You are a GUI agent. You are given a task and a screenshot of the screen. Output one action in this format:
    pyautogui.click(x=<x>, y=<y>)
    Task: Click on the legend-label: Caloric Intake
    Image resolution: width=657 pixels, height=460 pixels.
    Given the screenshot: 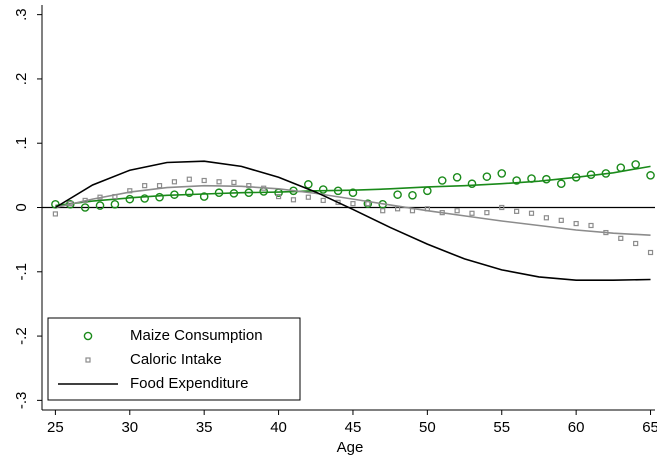 What is the action you would take?
    pyautogui.click(x=176, y=359)
    